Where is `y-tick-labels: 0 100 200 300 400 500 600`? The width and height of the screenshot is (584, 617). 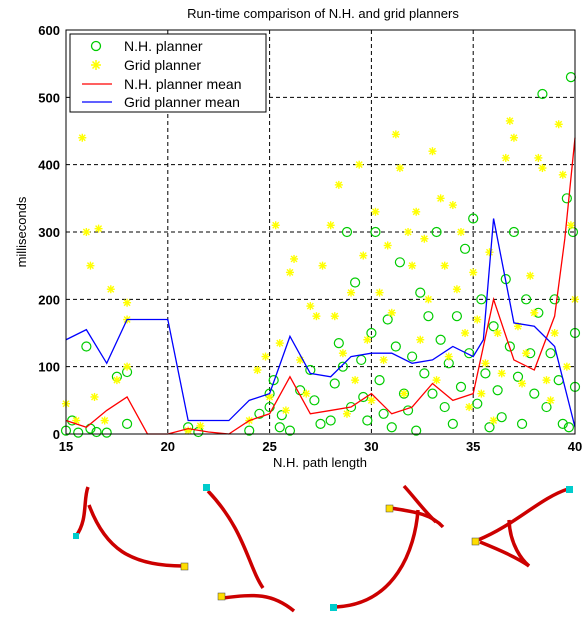 y-tick-labels: 0 100 200 300 400 500 600 is located at coordinates (49, 232).